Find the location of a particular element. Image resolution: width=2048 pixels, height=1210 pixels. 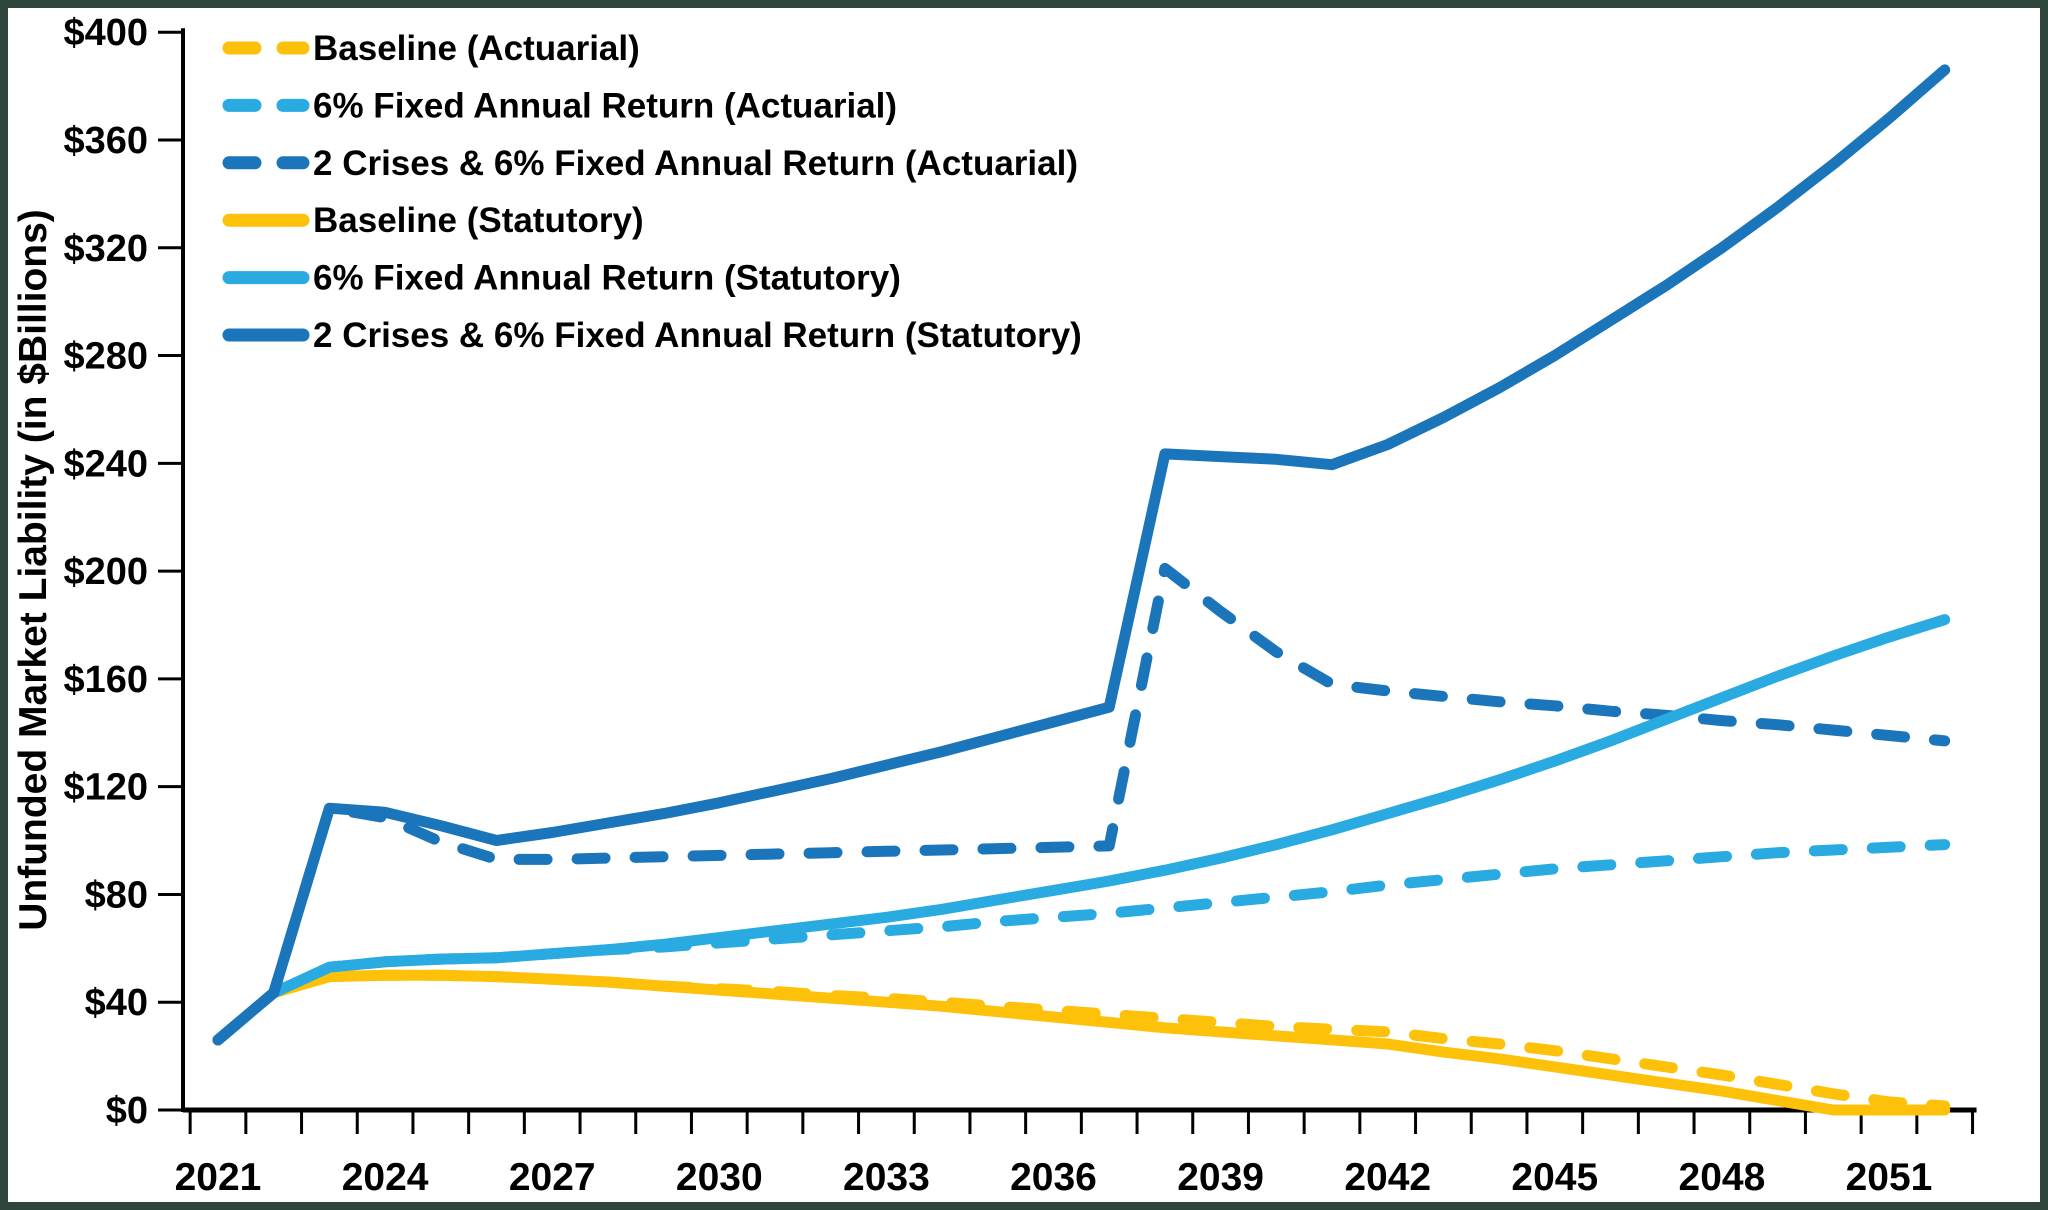

y-tick-label: $0 is located at coordinates (127, 1111).